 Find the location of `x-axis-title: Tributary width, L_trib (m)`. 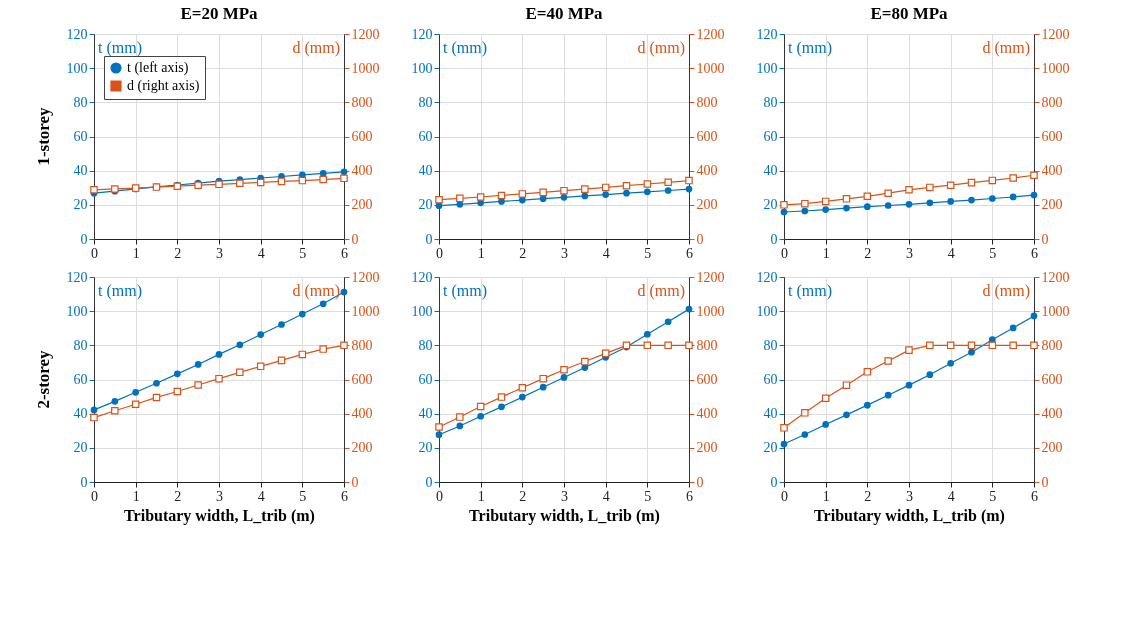

x-axis-title: Tributary width, L_trib (m) is located at coordinates (564, 515).